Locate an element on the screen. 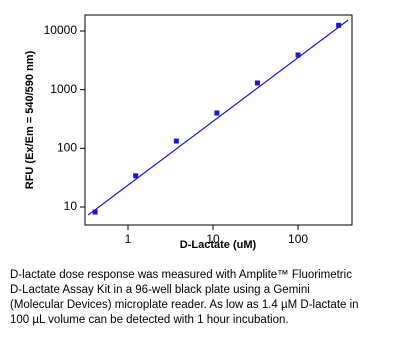 The width and height of the screenshot is (400, 338). y-tick-label: 100 is located at coordinates (67, 147).